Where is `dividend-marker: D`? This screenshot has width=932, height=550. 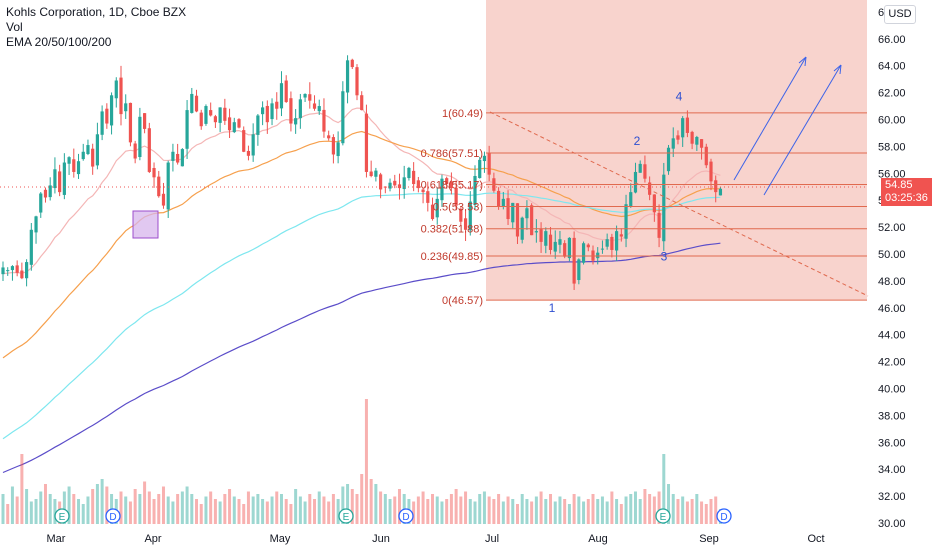 dividend-marker: D is located at coordinates (113, 516).